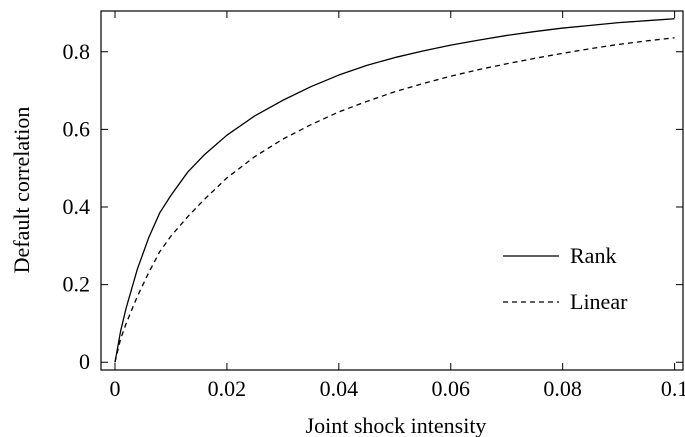  What do you see at coordinates (565, 278) in the screenshot?
I see `legend: Rank Linear` at bounding box center [565, 278].